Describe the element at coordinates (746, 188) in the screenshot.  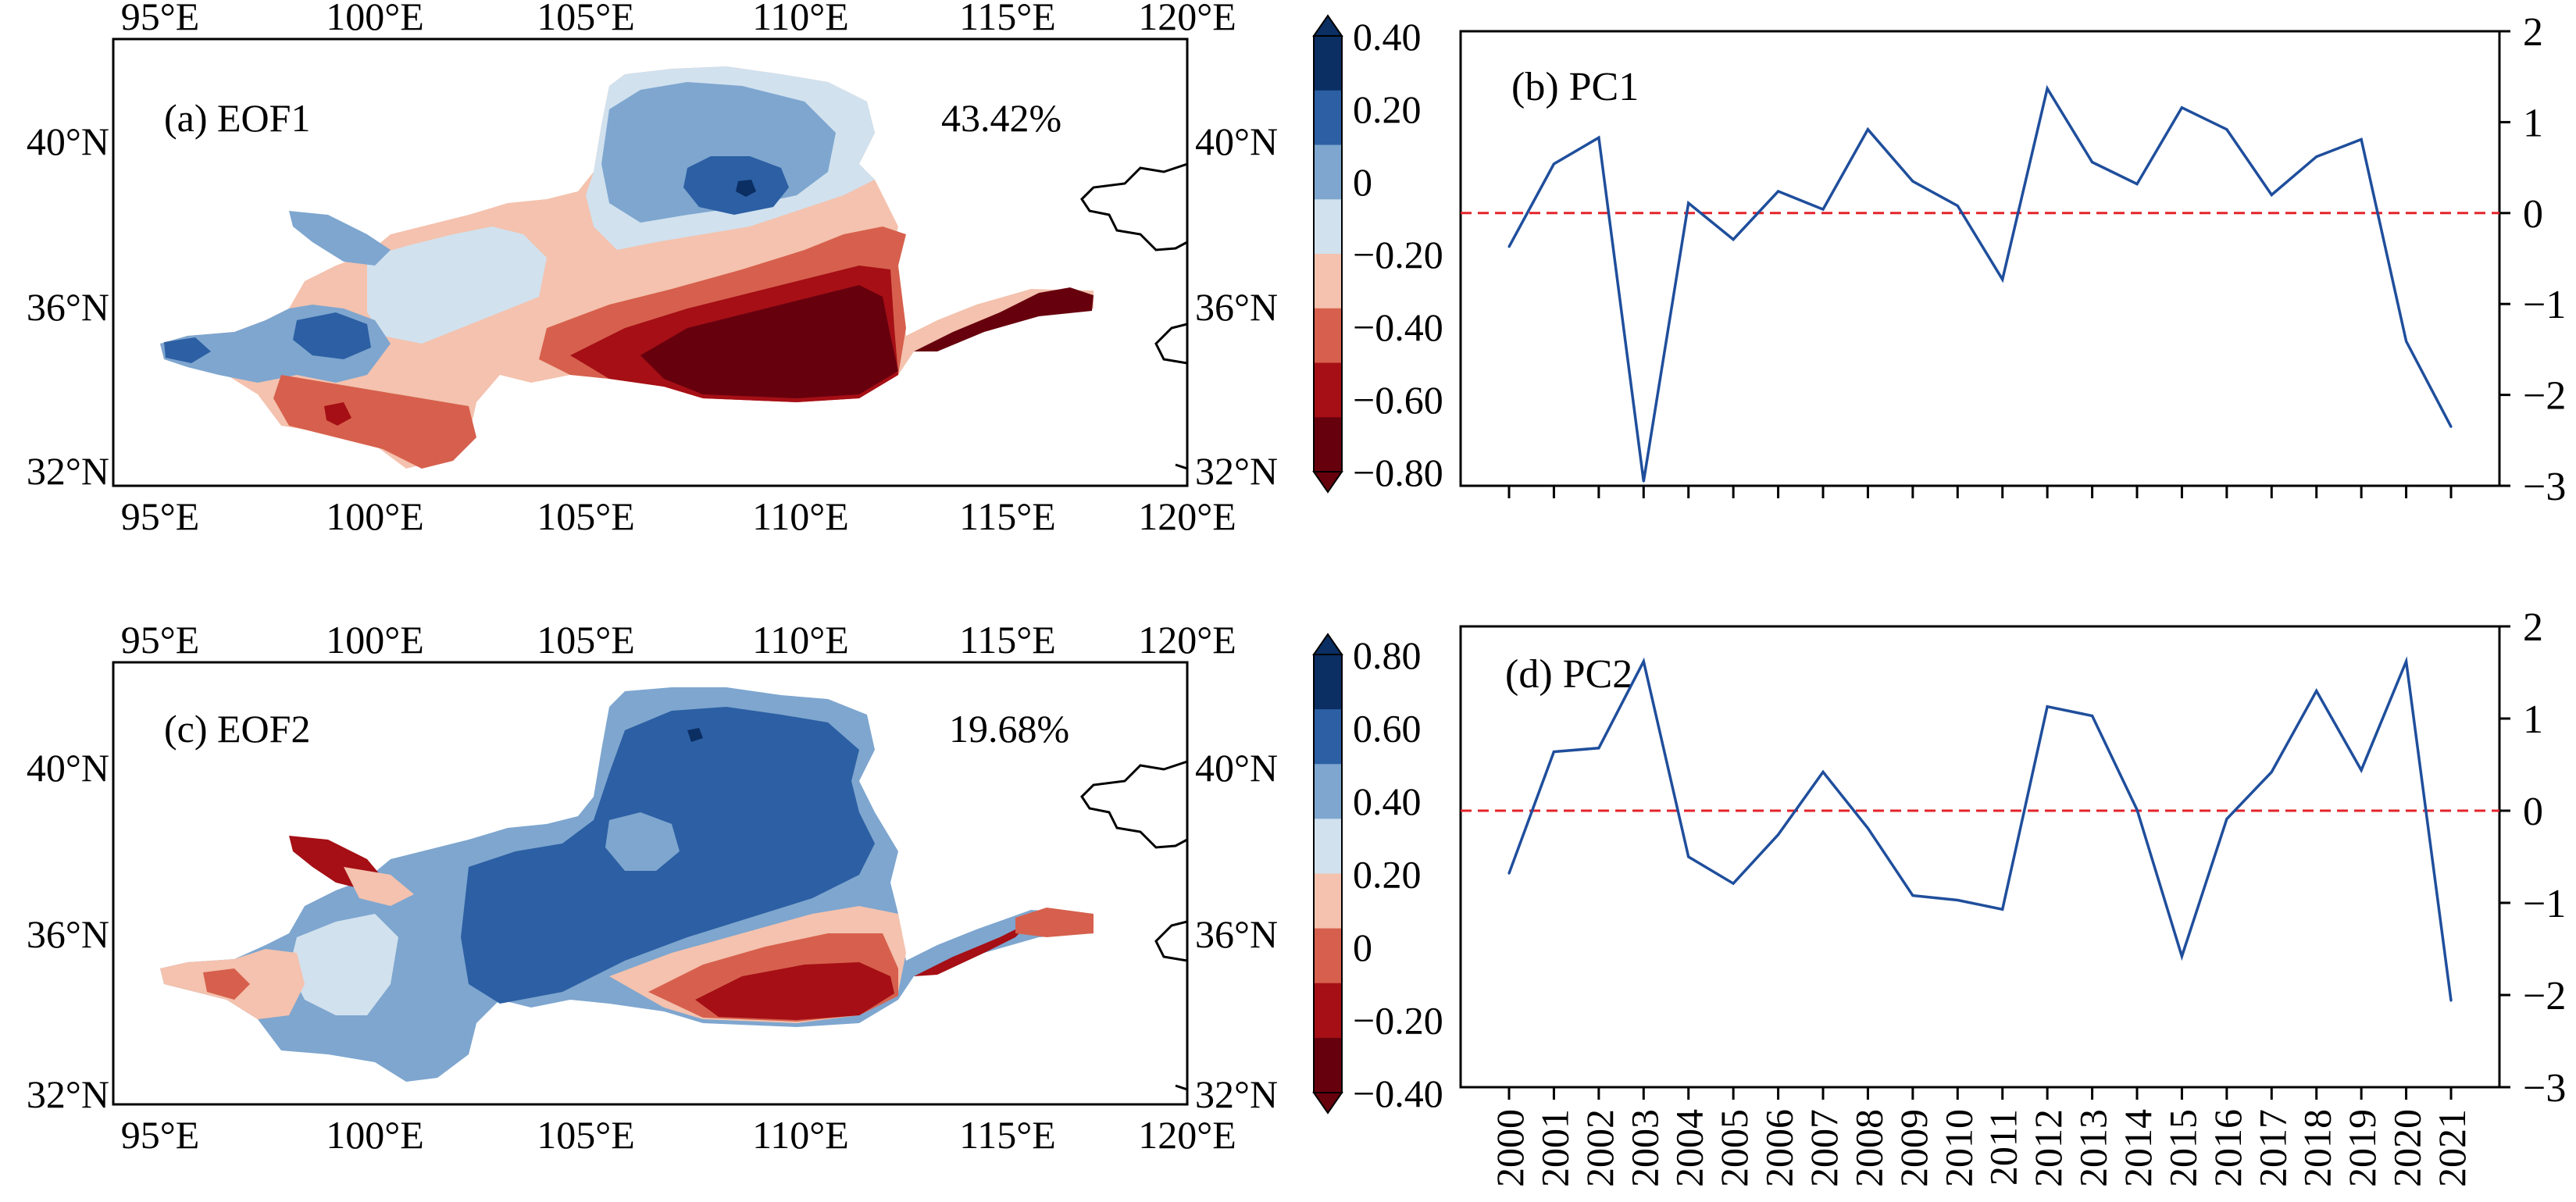
I see `eof1-darkest-blue-dot` at that location.